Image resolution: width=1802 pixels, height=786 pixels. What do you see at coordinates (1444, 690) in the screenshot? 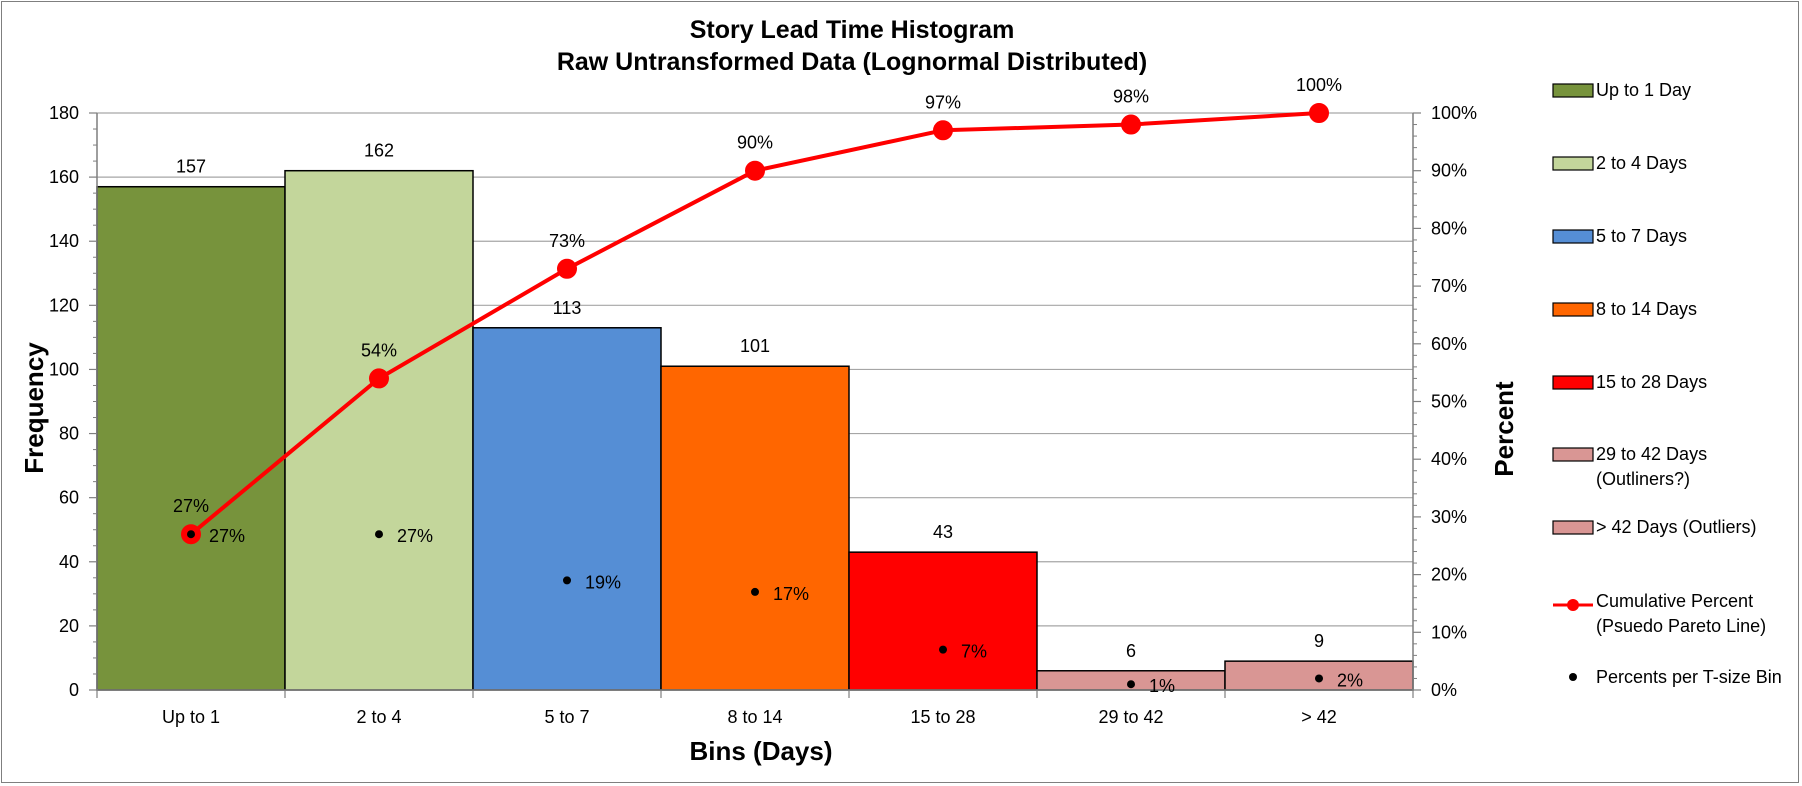
I see `y2-tick-label: 0%` at bounding box center [1444, 690].